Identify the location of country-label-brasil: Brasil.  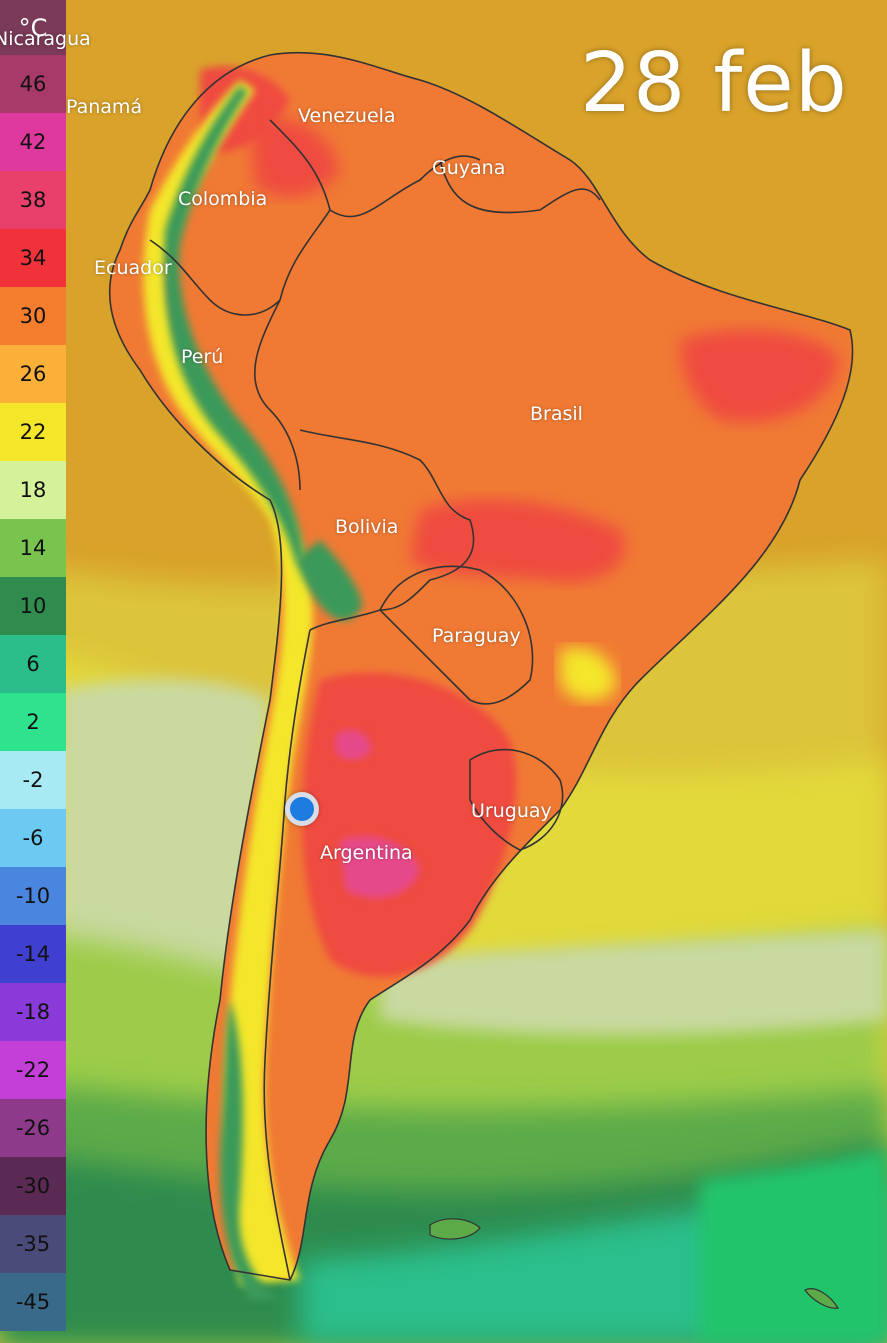
(556, 414).